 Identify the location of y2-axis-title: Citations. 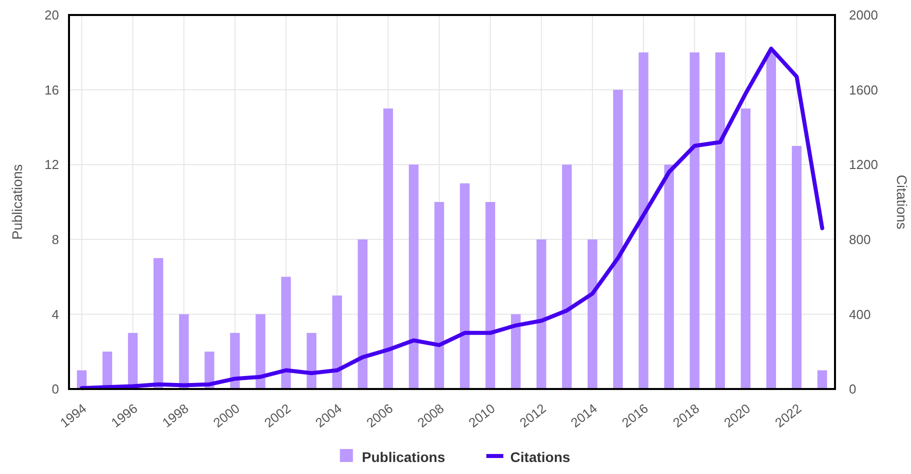
(902, 202).